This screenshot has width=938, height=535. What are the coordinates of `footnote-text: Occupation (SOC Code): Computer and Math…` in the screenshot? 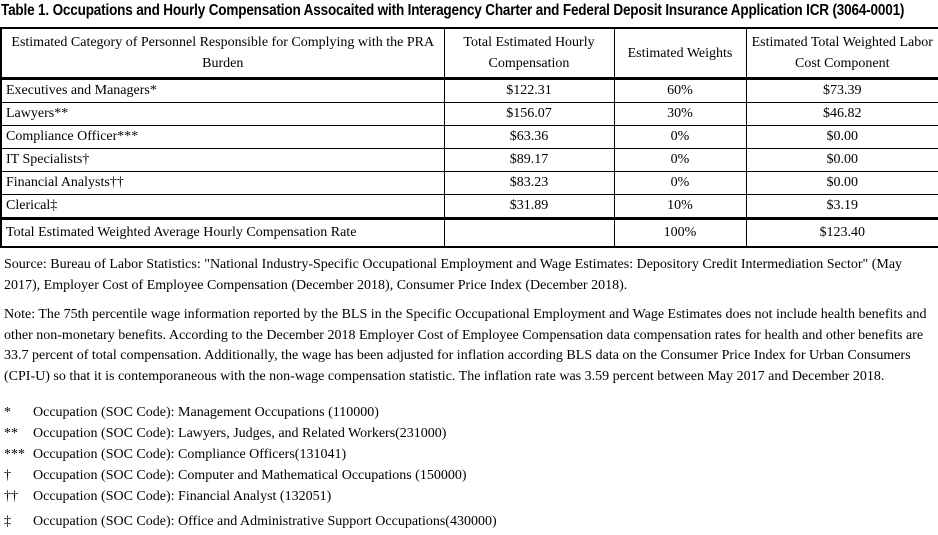 It's located at (250, 475).